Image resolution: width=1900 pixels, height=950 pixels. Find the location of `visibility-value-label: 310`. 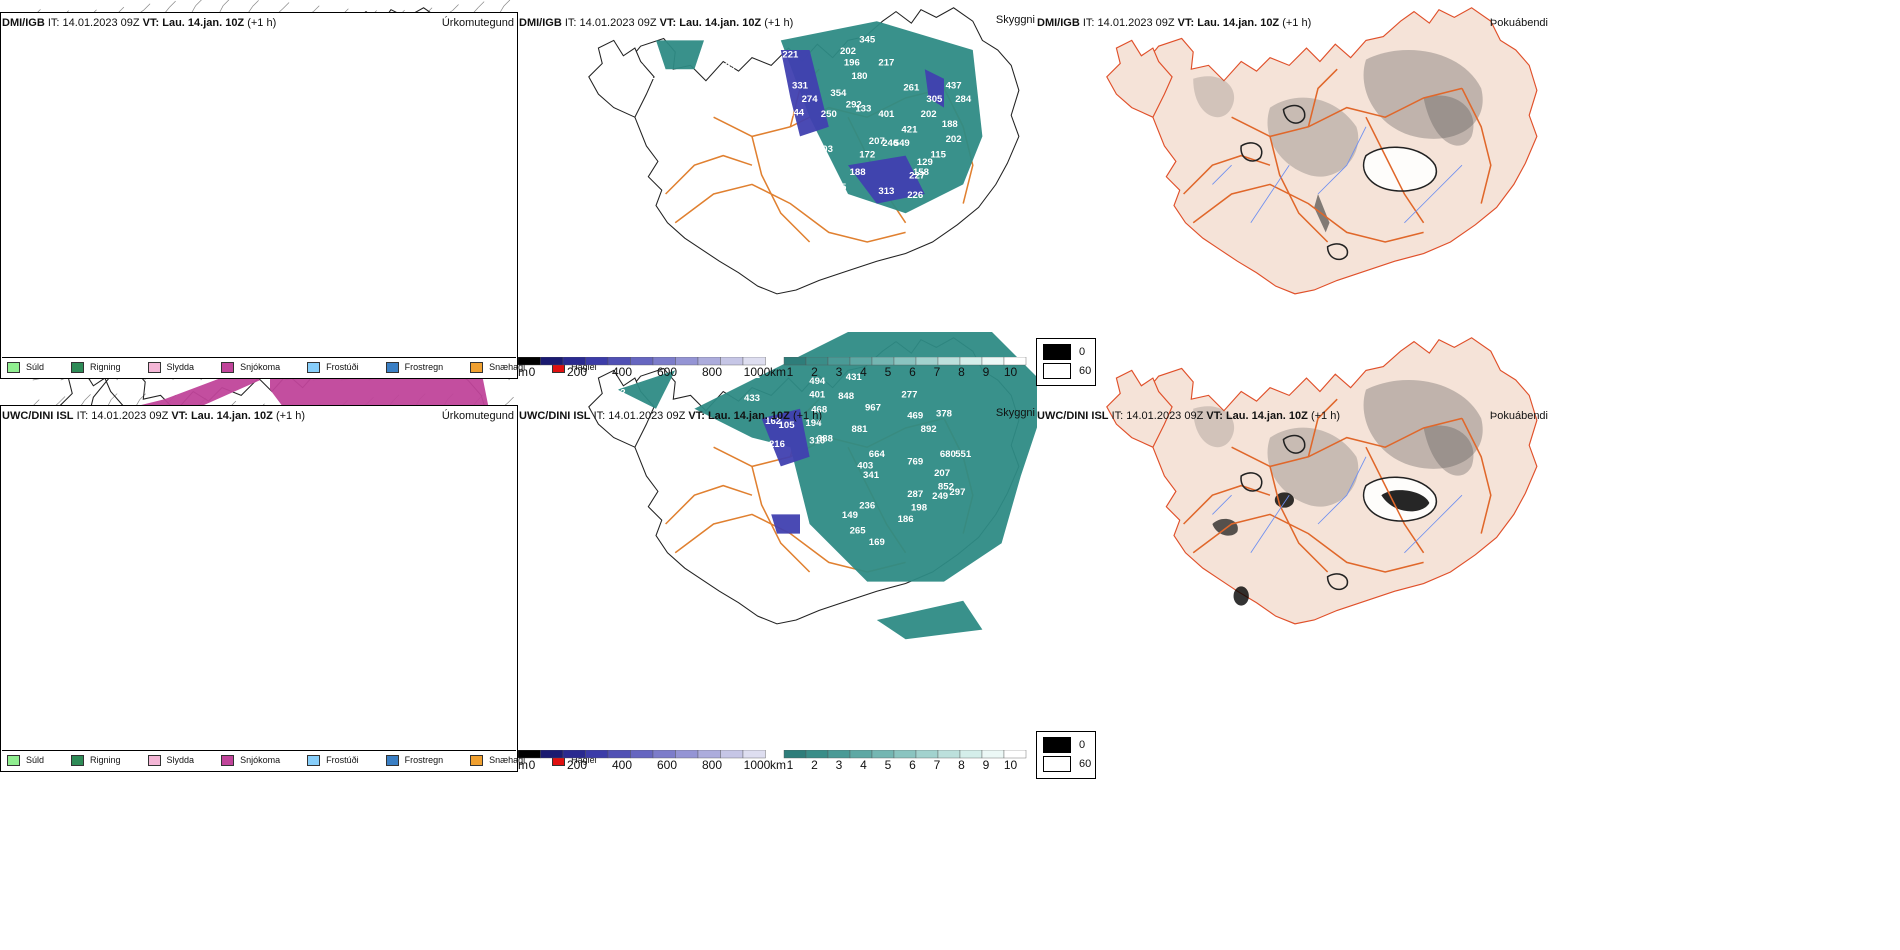

visibility-value-label: 310 is located at coordinates (818, 440).